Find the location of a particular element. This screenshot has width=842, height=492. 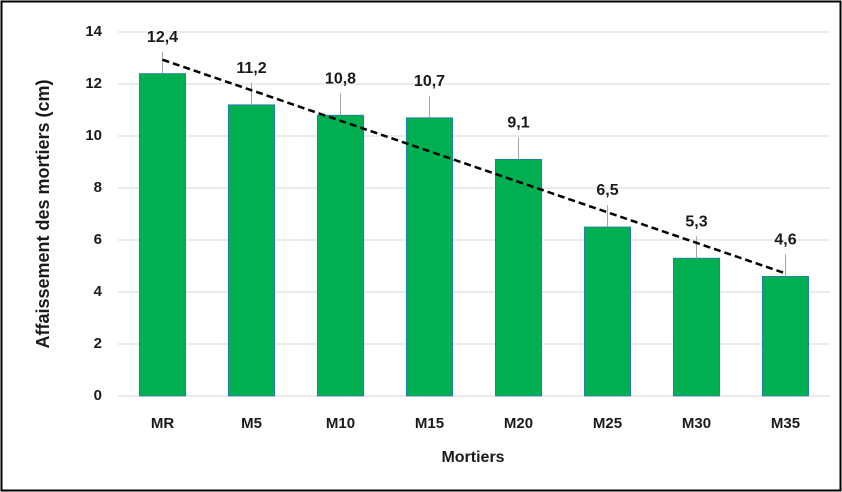

data-label: 6,5 is located at coordinates (607, 190).